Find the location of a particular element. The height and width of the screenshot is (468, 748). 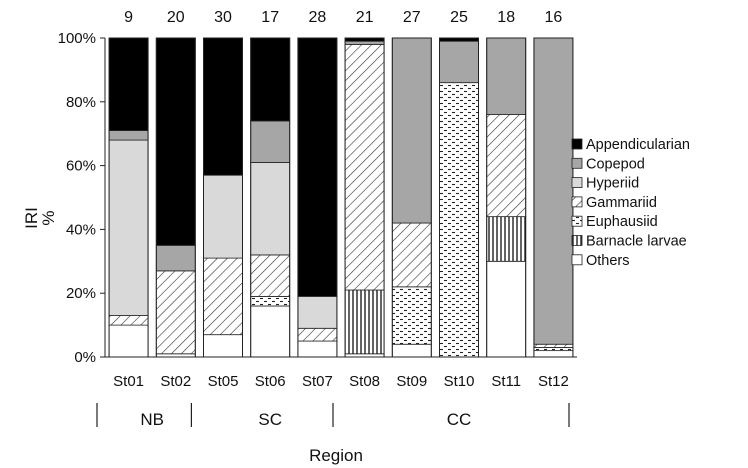

sample-size-labels: 9 20 30 17 28 21 27 25 18 16 is located at coordinates (343, 17).